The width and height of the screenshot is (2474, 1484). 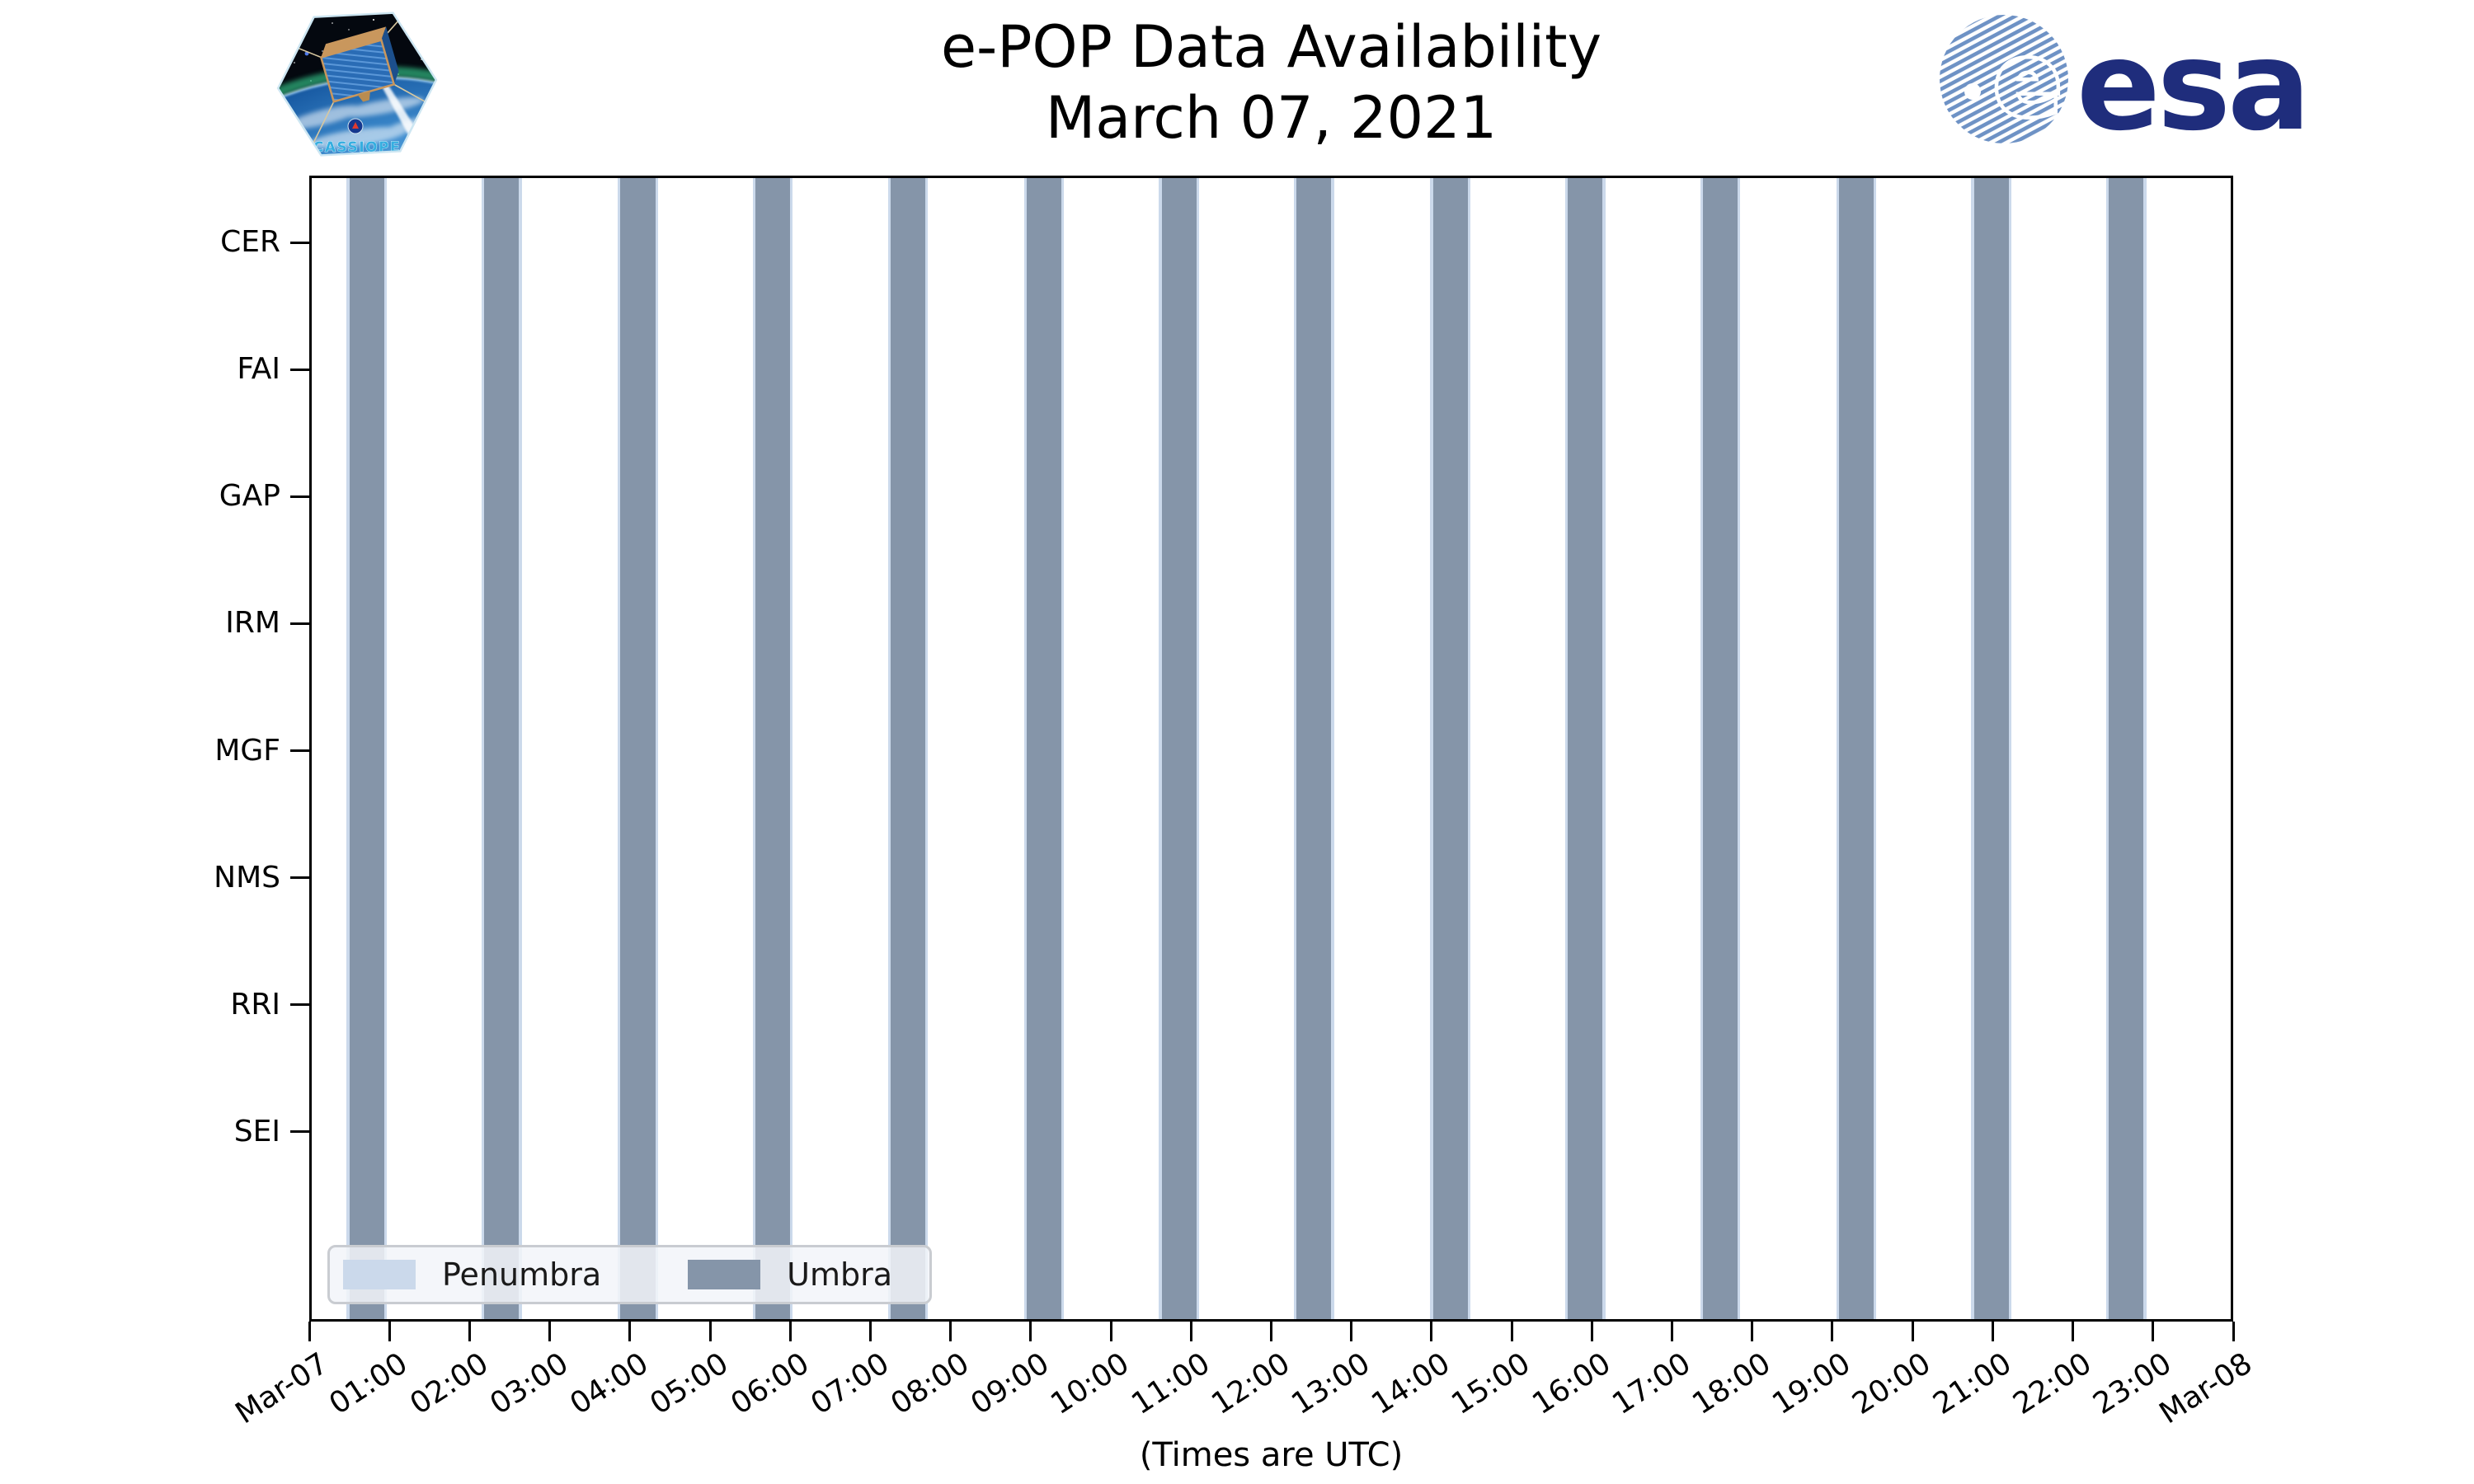 What do you see at coordinates (840, 1274) in the screenshot?
I see `legend-label-umbra: Umbra` at bounding box center [840, 1274].